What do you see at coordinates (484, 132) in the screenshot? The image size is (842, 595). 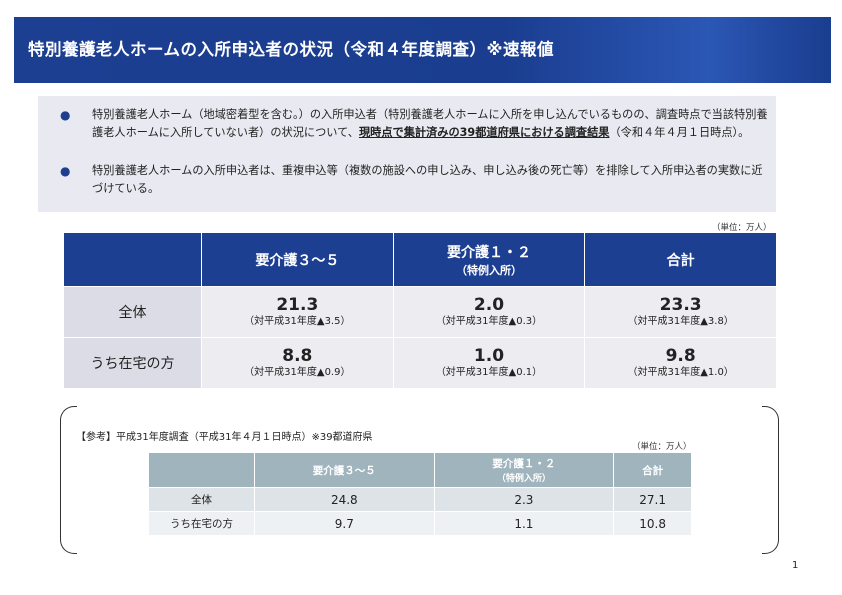 I see `bullet-1-emphasis: 現時点で集計済みの39都道府県における調査結果` at bounding box center [484, 132].